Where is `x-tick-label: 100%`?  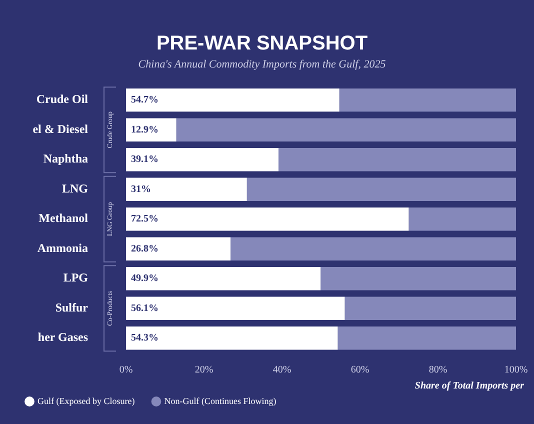
x-tick-label: 100% is located at coordinates (516, 370).